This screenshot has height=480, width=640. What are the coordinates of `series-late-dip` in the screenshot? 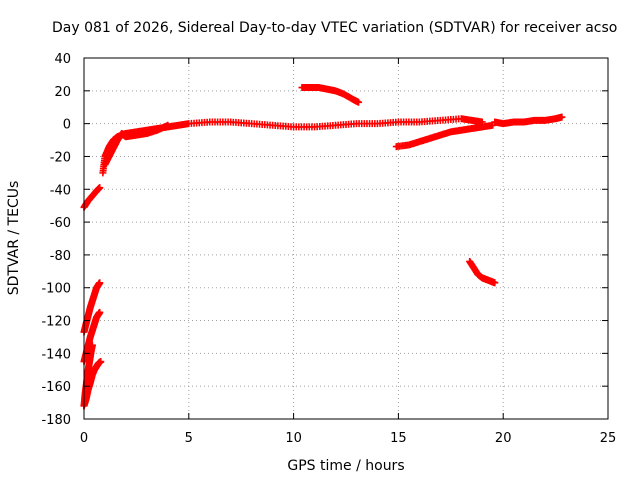 It's located at (444, 136).